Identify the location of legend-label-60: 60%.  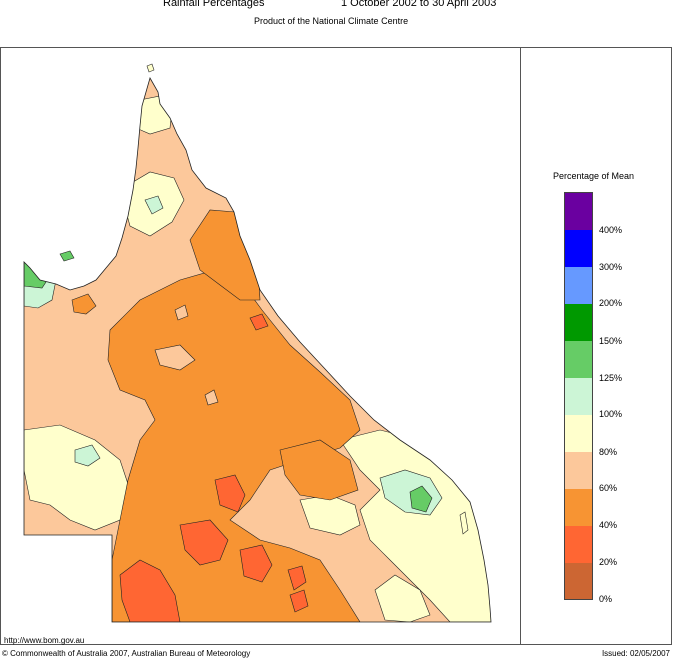
(608, 488).